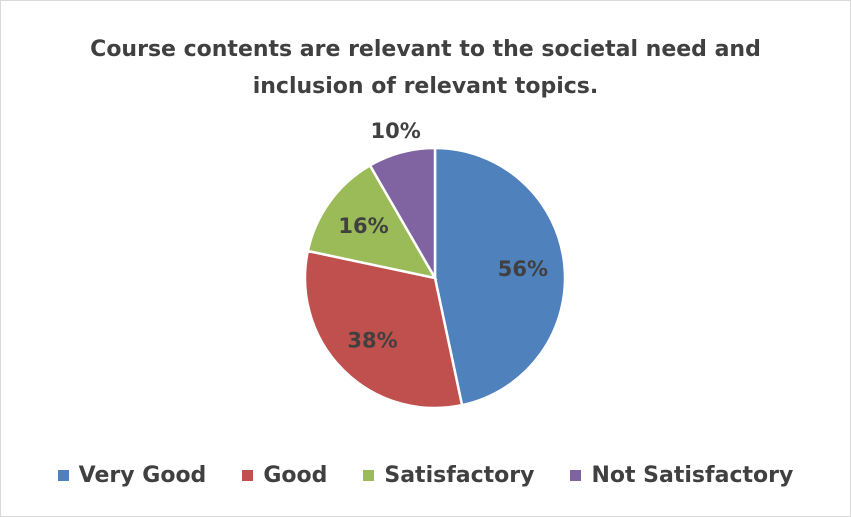  What do you see at coordinates (459, 475) in the screenshot?
I see `legend-label-satisfactory: Satisfactory` at bounding box center [459, 475].